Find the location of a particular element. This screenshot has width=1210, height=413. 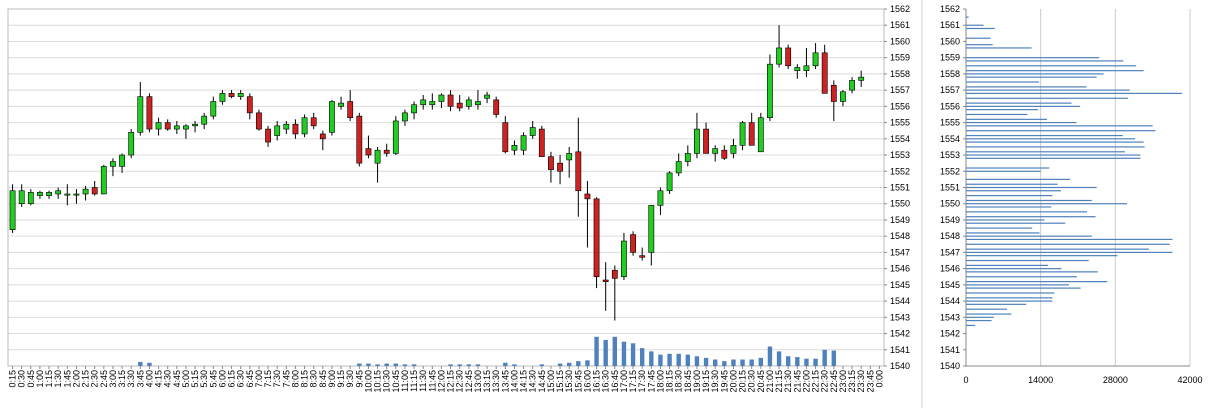

x-tick-label: 9:15 is located at coordinates (341, 379).